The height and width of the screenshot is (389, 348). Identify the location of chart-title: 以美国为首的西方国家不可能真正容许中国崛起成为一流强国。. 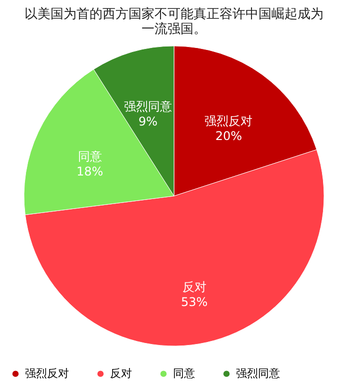
(174, 21).